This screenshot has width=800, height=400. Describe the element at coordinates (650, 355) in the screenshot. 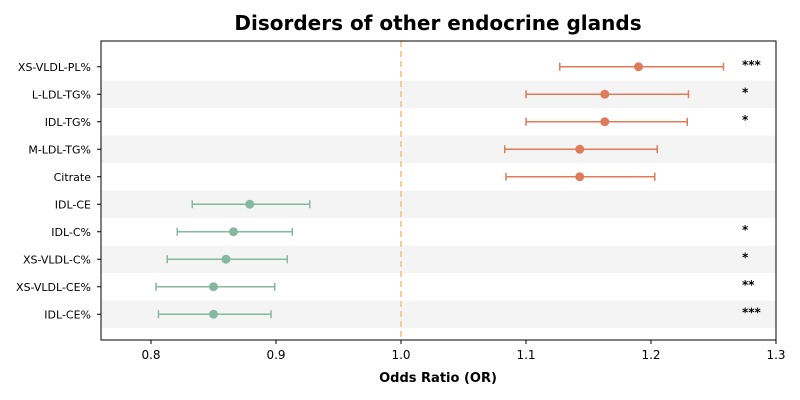

I see `x-tick-label: 1.2` at that location.